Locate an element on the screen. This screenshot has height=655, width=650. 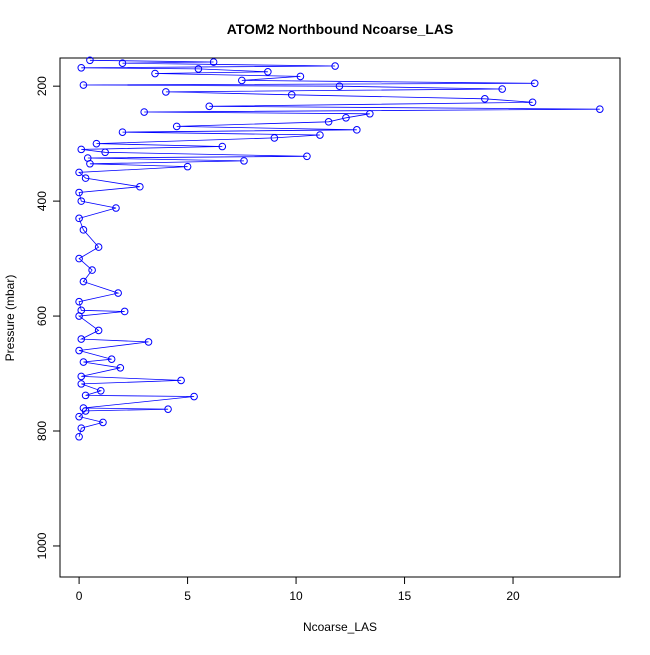
y-tick-label: 400 is located at coordinates (42, 201).